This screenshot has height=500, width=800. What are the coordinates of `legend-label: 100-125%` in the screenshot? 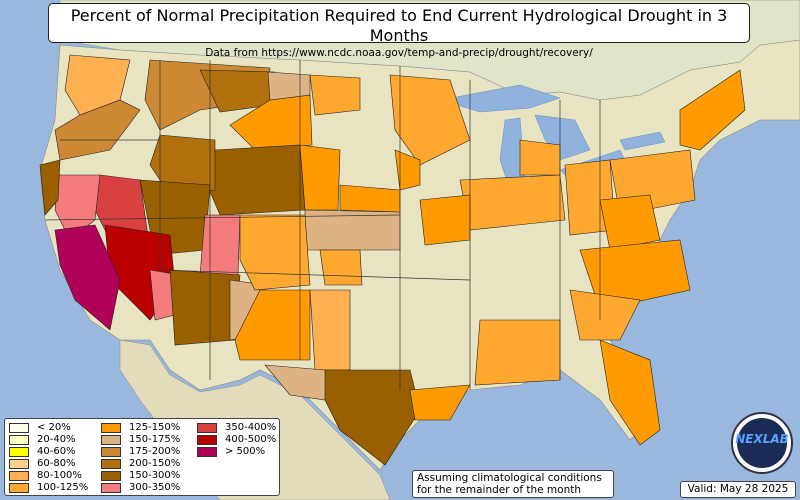 It's located at (63, 487).